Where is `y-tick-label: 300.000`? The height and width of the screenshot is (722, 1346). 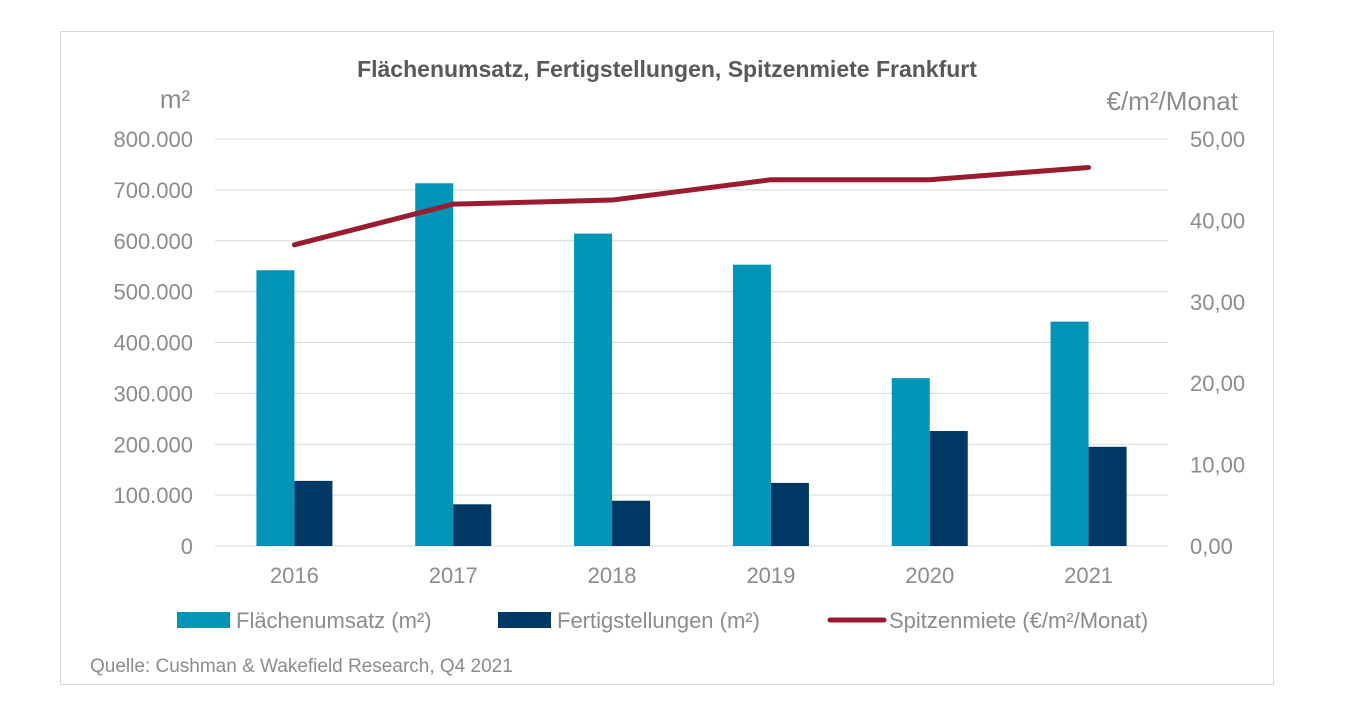 y-tick-label: 300.000 is located at coordinates (153, 393).